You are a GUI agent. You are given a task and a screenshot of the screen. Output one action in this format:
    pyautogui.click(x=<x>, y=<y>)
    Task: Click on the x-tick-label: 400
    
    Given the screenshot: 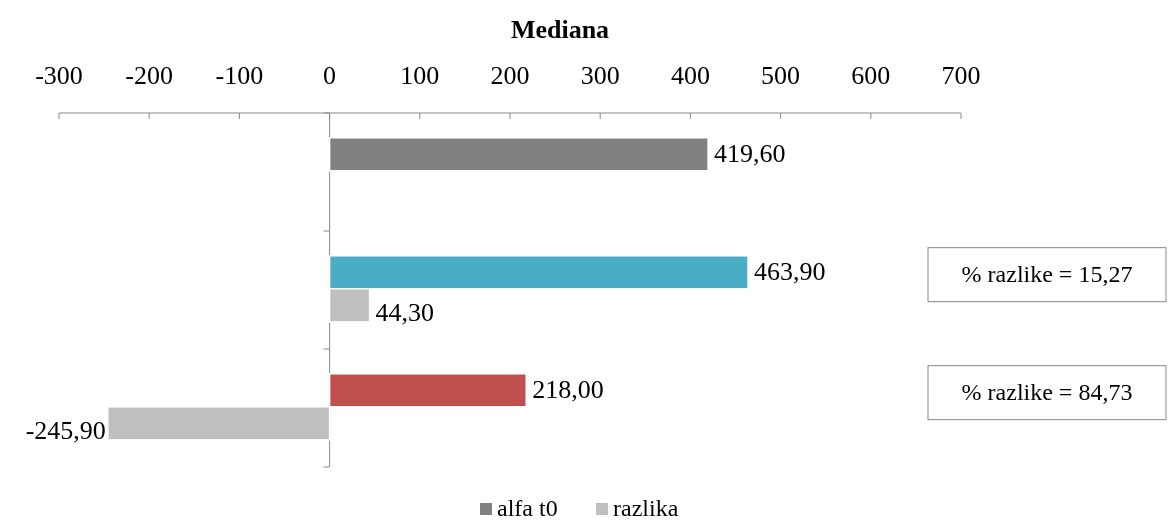 What is the action you would take?
    pyautogui.click(x=690, y=75)
    